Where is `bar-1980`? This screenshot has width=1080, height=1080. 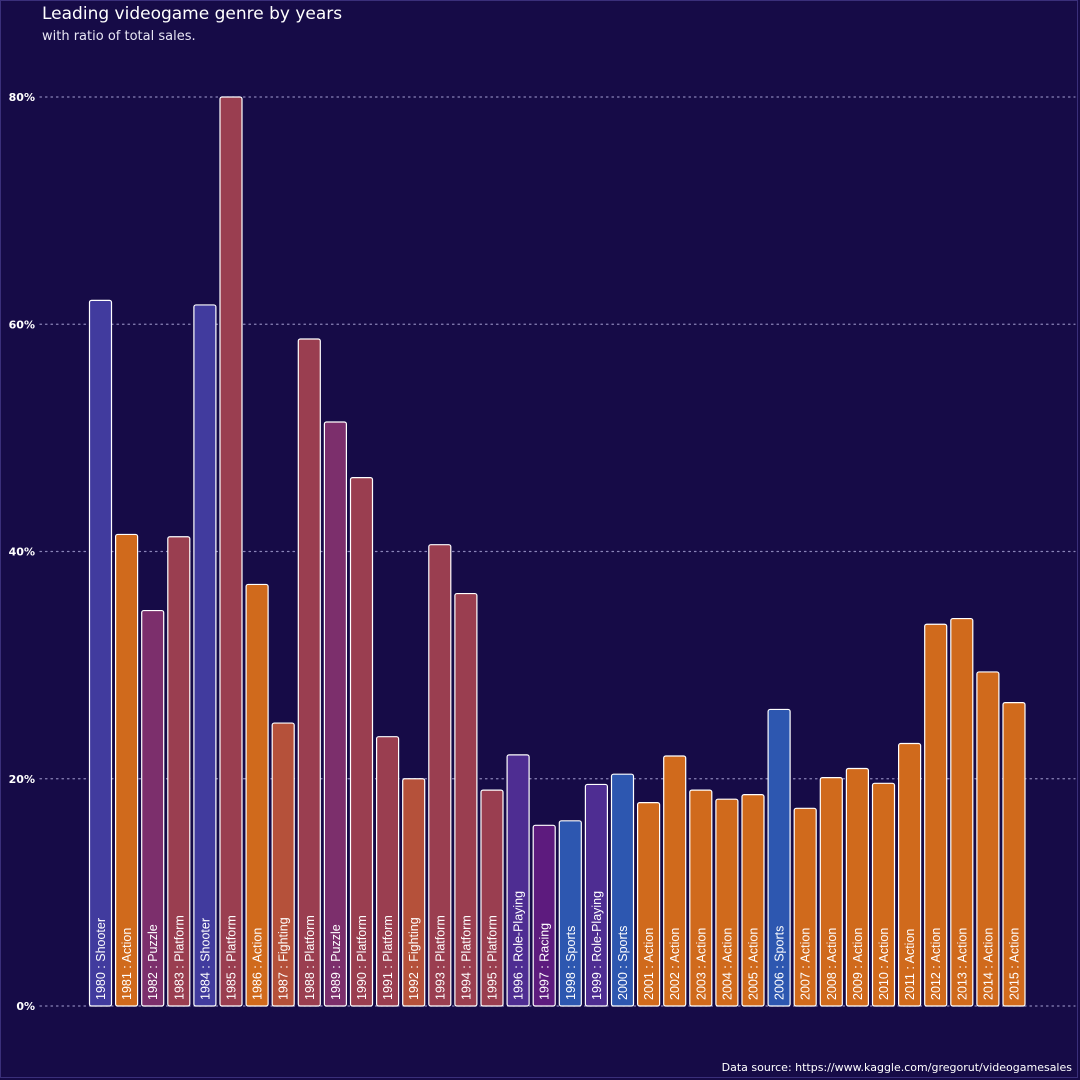
bar-1980 is located at coordinates (100, 653).